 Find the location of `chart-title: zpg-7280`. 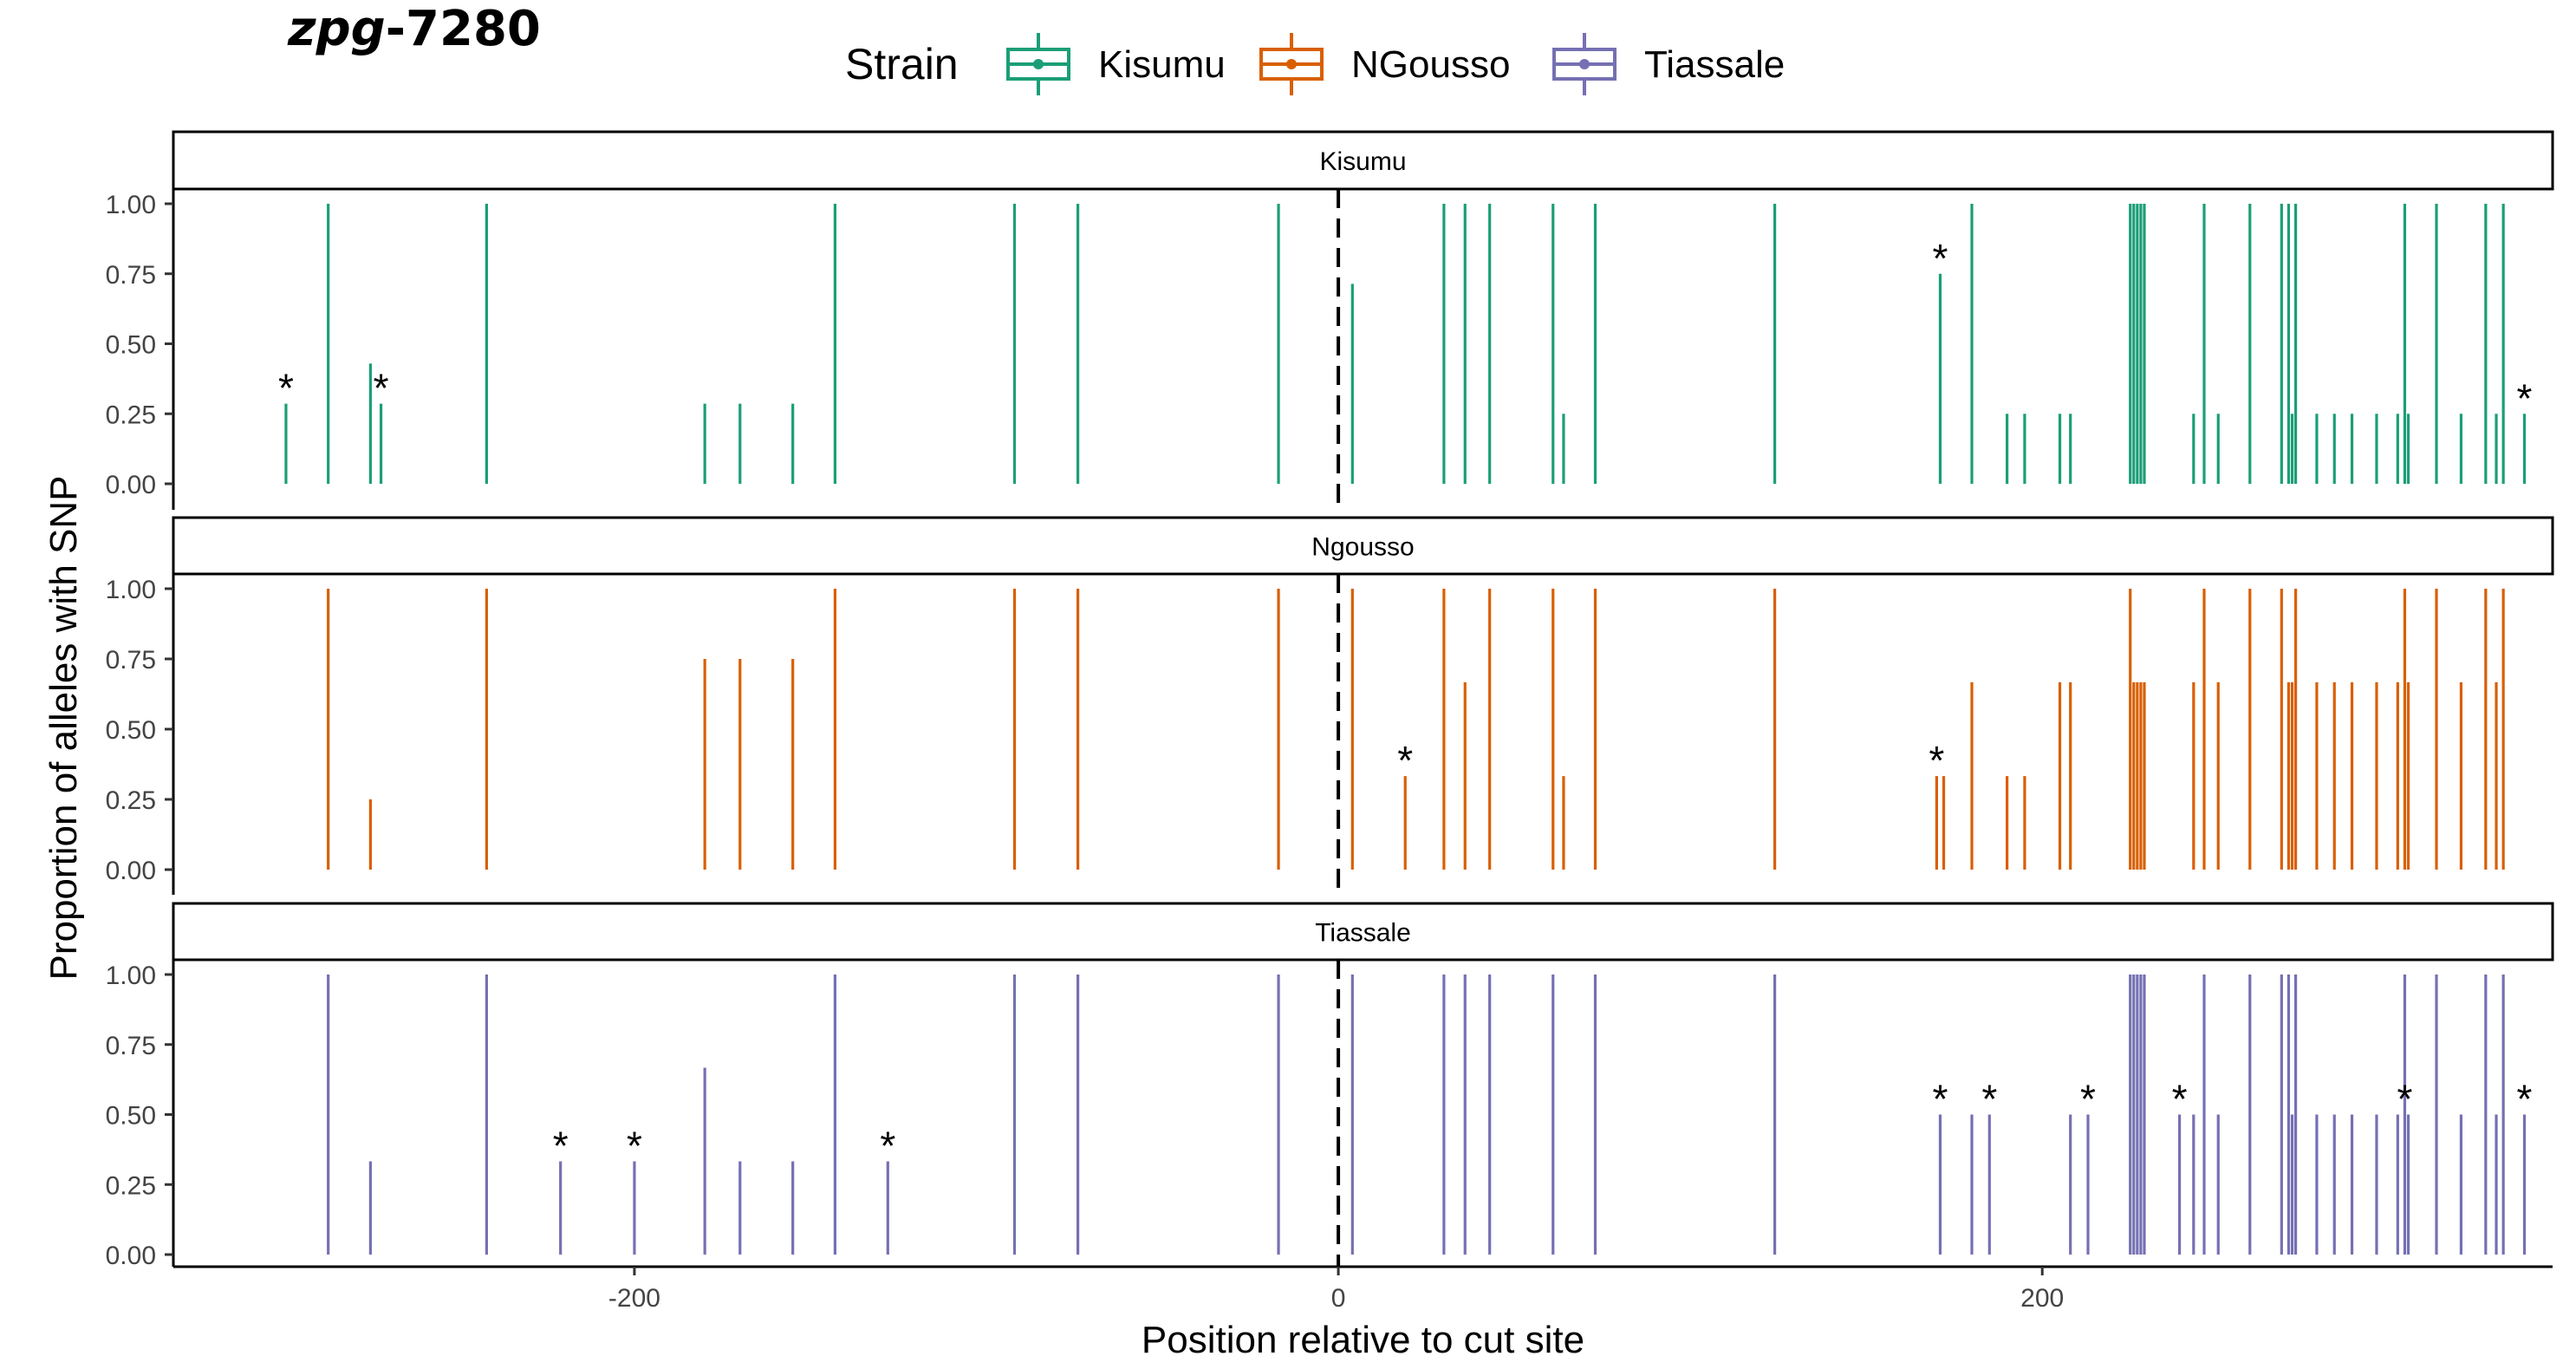

chart-title: zpg-7280 is located at coordinates (414, 29).